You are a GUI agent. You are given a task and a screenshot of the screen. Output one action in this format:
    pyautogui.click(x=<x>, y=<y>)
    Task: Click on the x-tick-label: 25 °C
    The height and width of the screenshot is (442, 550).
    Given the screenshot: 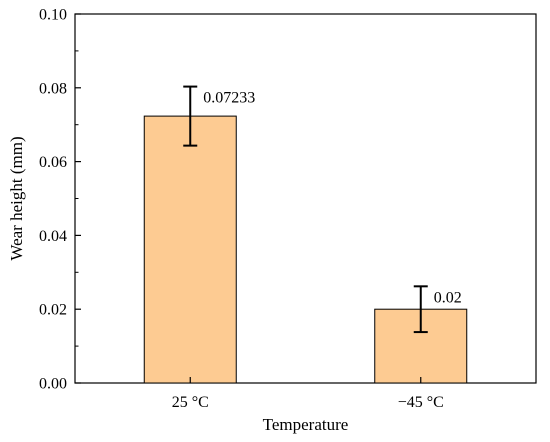 What is the action you would take?
    pyautogui.click(x=190, y=402)
    